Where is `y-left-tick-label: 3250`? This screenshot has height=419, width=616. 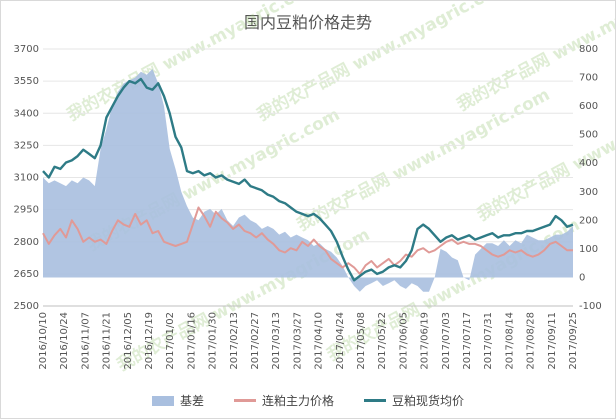 y-left-tick-label: 3250 is located at coordinates (26, 145).